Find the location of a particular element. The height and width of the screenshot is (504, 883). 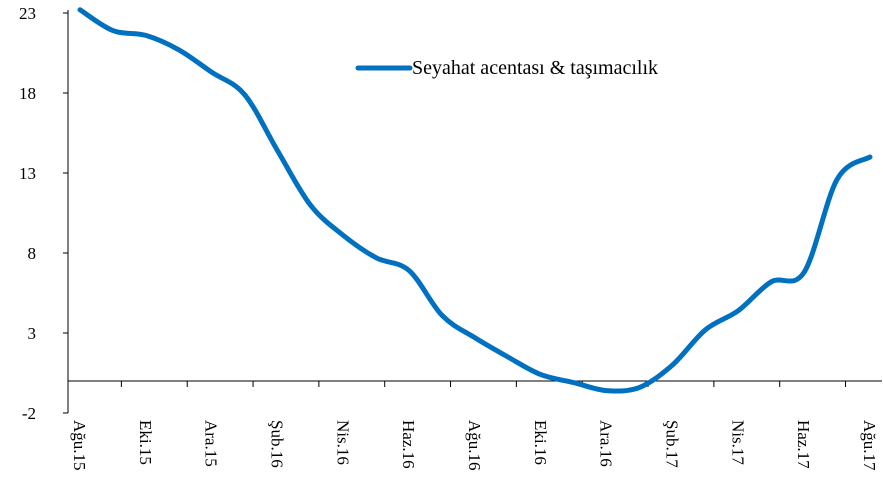

x-tick-label: Nis.16 is located at coordinates (342, 442).